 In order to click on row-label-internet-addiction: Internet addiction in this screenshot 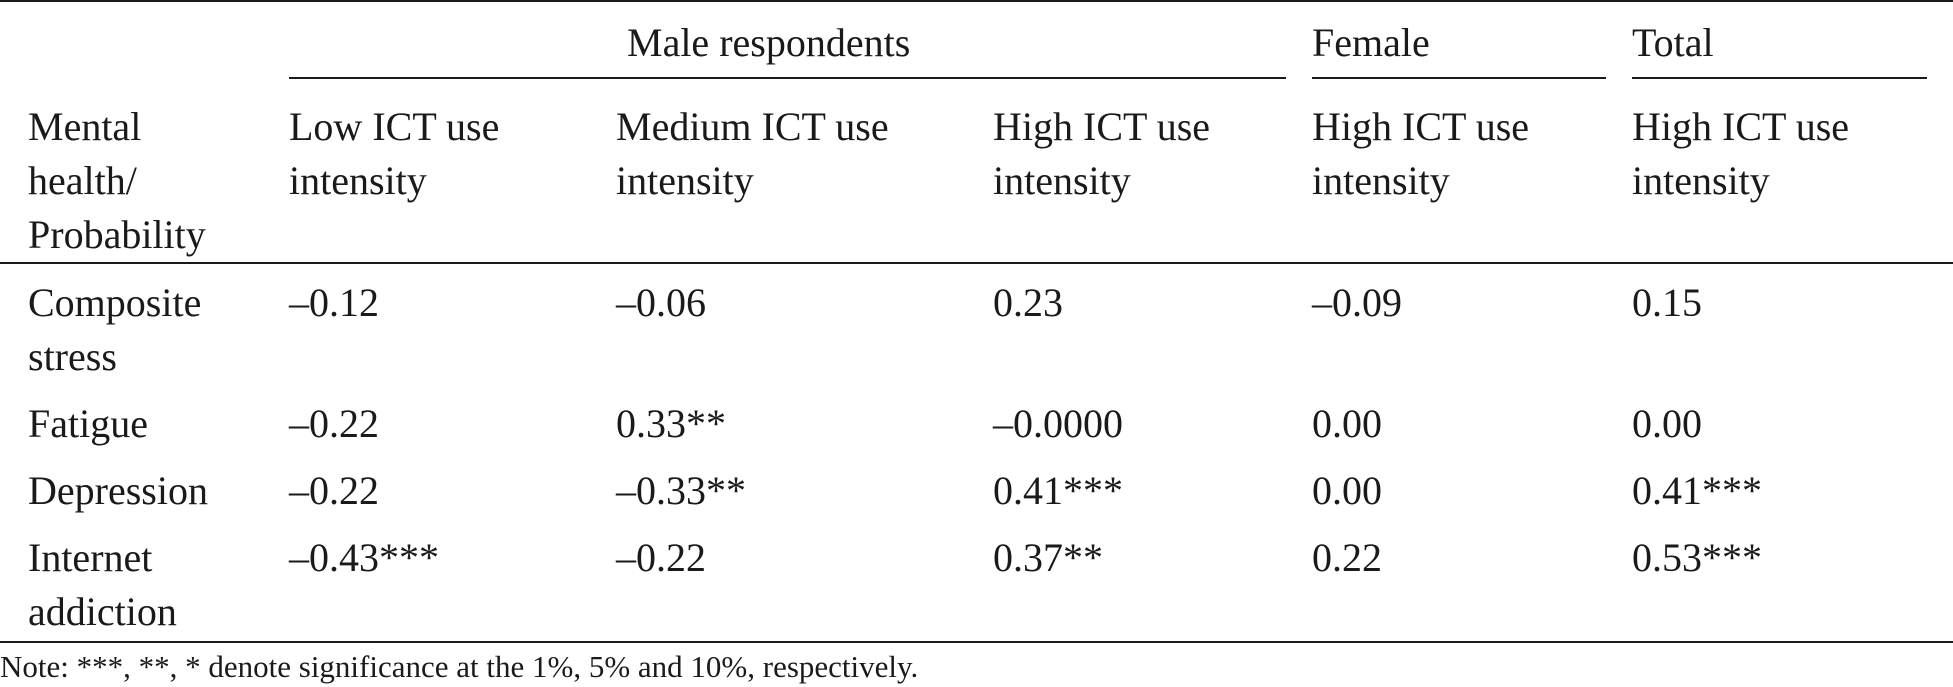, I will do `click(102, 584)`.